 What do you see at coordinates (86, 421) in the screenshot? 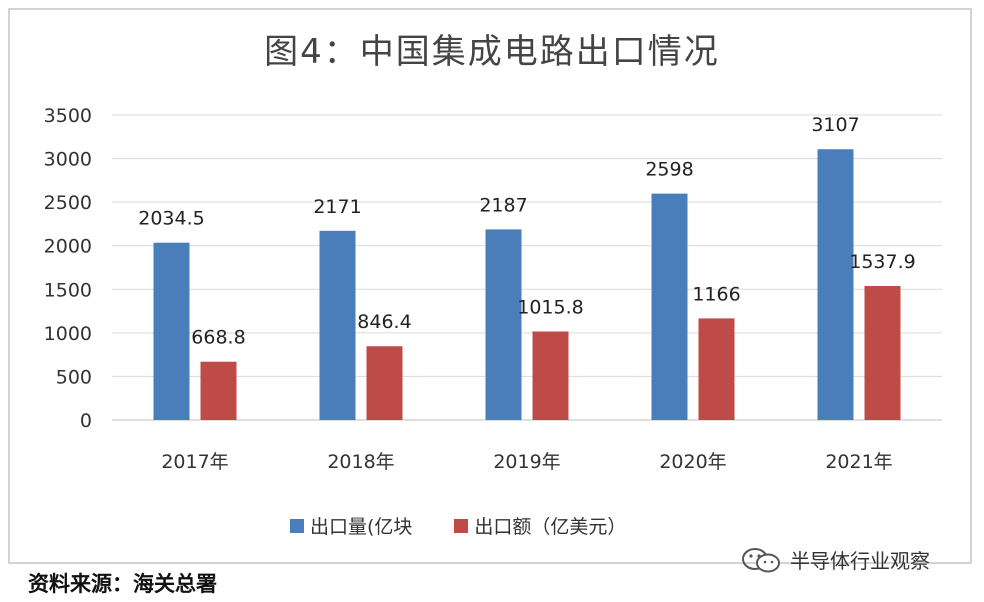
I see `y-tick-label: 0` at bounding box center [86, 421].